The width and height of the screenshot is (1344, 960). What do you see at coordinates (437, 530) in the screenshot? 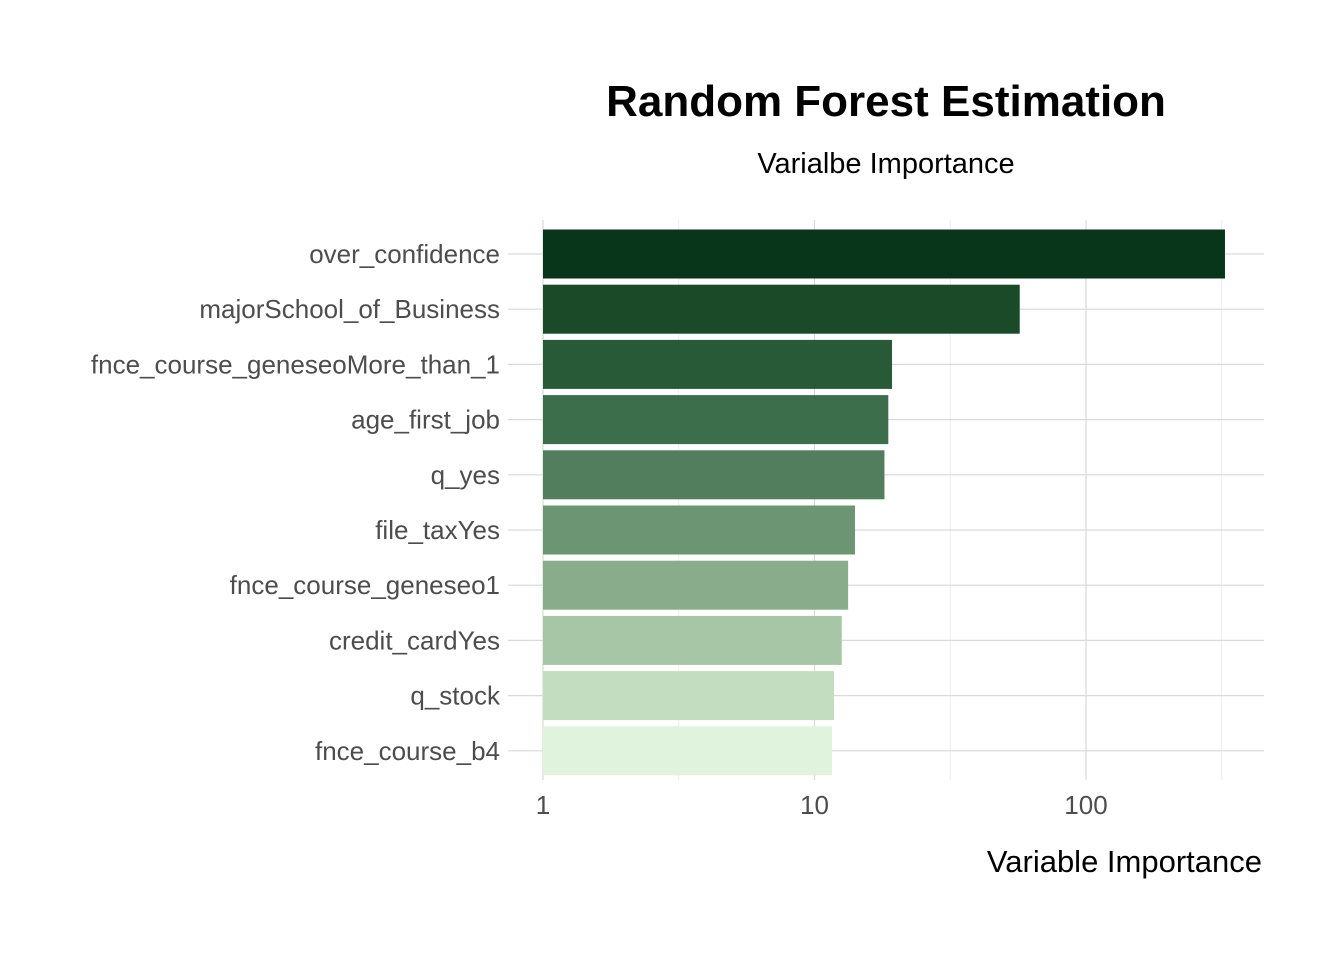
I see `category-label: file_taxYes` at bounding box center [437, 530].